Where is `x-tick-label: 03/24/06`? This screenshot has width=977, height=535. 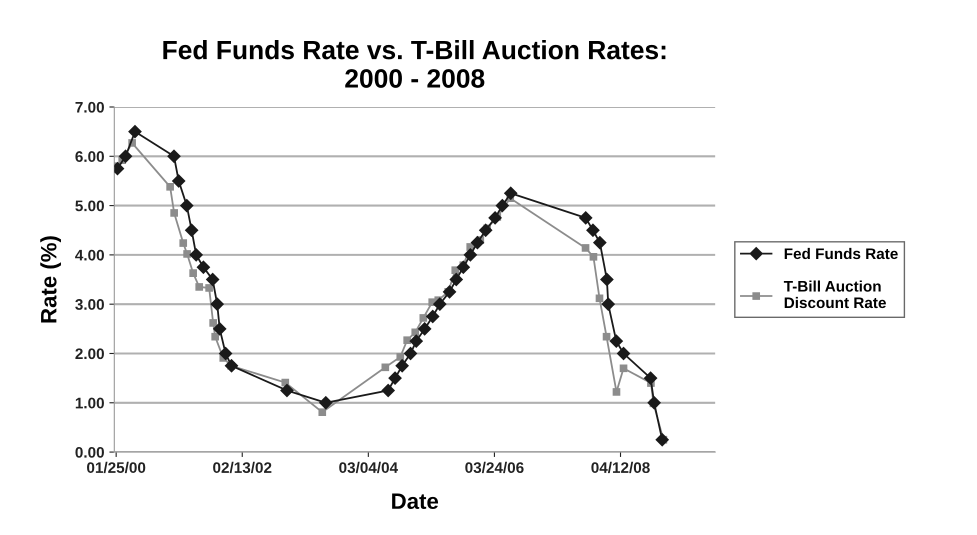
x-tick-label: 03/24/06 is located at coordinates (494, 468).